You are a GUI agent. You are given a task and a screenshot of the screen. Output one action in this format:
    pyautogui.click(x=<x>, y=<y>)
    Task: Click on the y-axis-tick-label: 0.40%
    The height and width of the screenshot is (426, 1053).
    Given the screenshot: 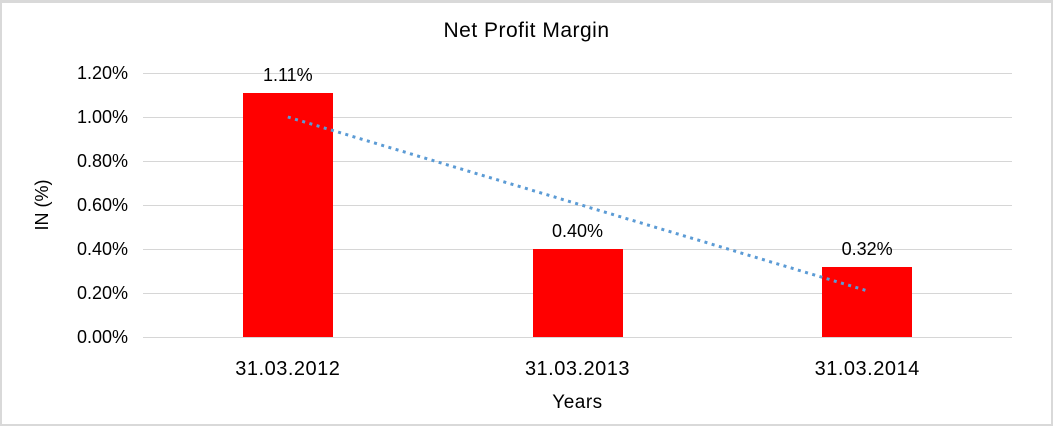 What is the action you would take?
    pyautogui.click(x=102, y=249)
    